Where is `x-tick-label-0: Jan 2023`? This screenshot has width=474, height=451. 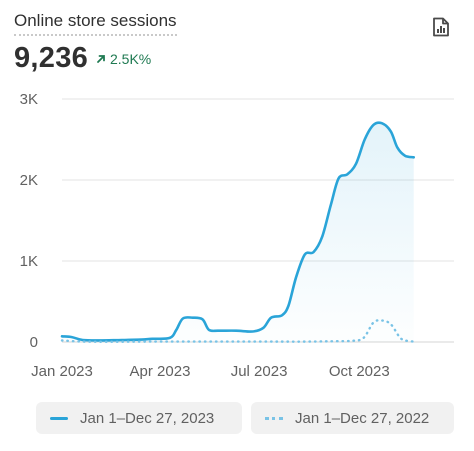 x-tick-label-0: Jan 2023 is located at coordinates (62, 371).